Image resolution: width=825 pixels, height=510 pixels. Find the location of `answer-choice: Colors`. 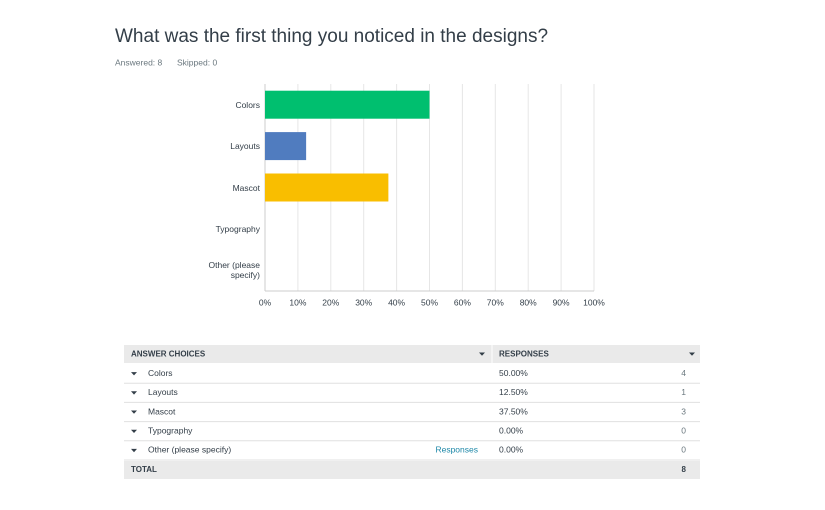

answer-choice: Colors is located at coordinates (160, 373).